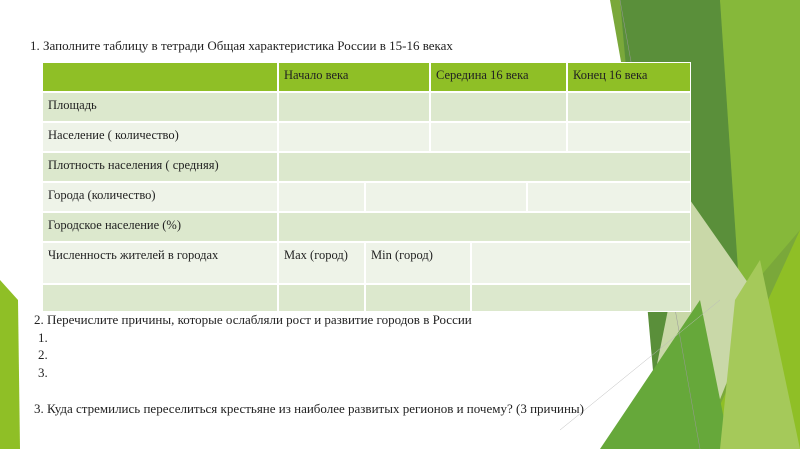 Image resolution: width=800 pixels, height=449 pixels. Describe the element at coordinates (498, 77) in the screenshot. I see `header-mid-16th-century: Середина 16 века` at that location.